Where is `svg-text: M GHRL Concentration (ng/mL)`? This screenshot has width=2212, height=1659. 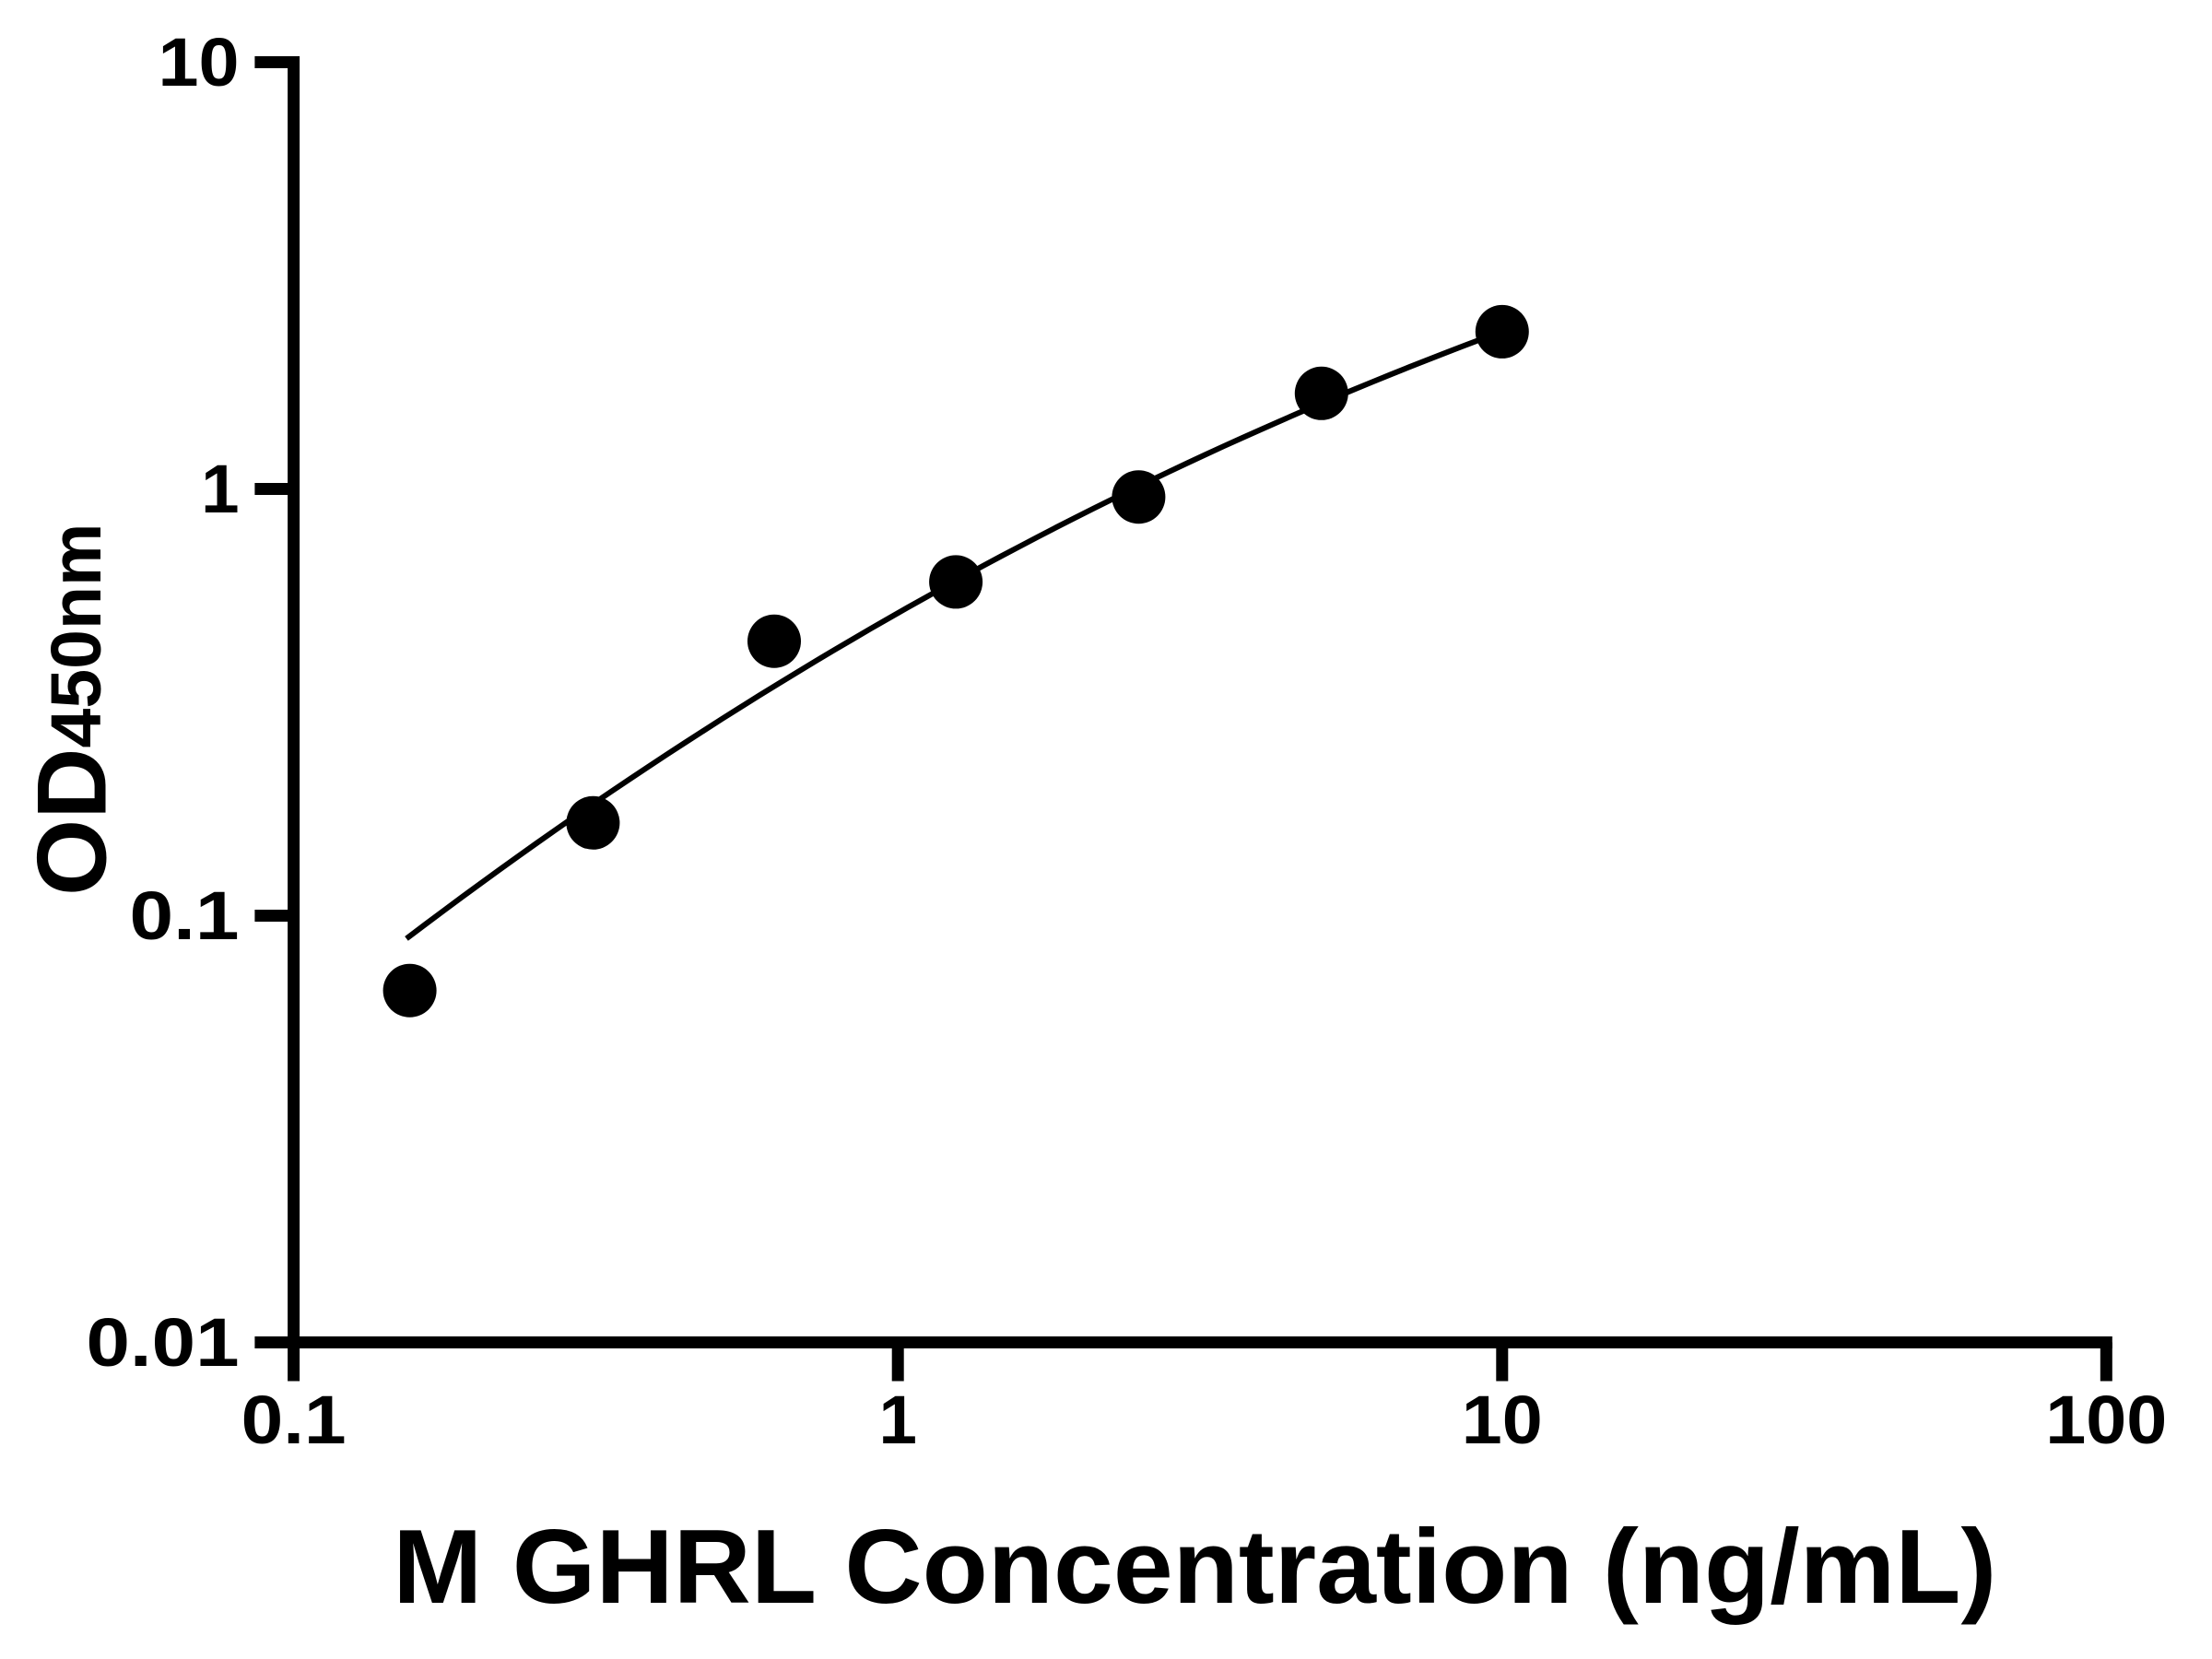
svg-text: M GHRL Concentration (ng/mL) is located at coordinates (1194, 1567).